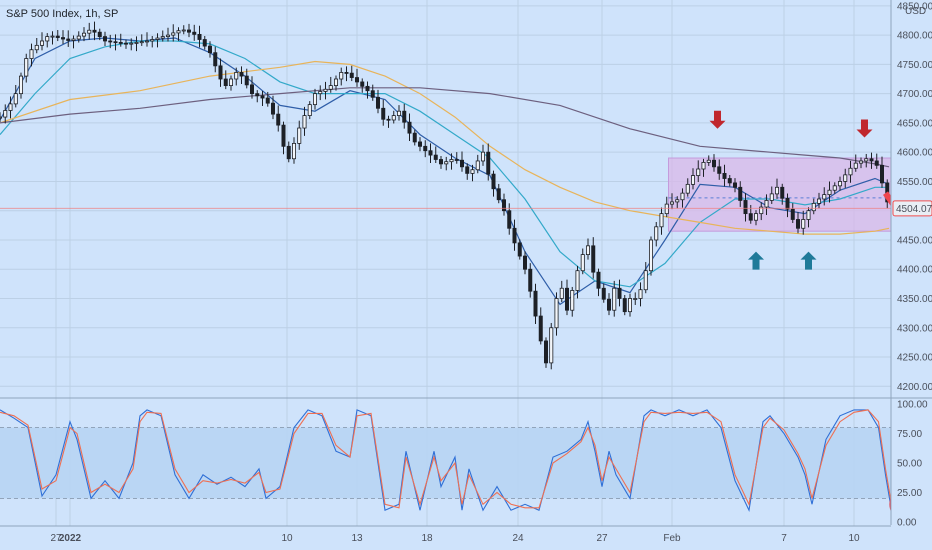 The image size is (932, 550). What do you see at coordinates (914, 182) in the screenshot?
I see `price-tick-label: 4550.00` at bounding box center [914, 182].